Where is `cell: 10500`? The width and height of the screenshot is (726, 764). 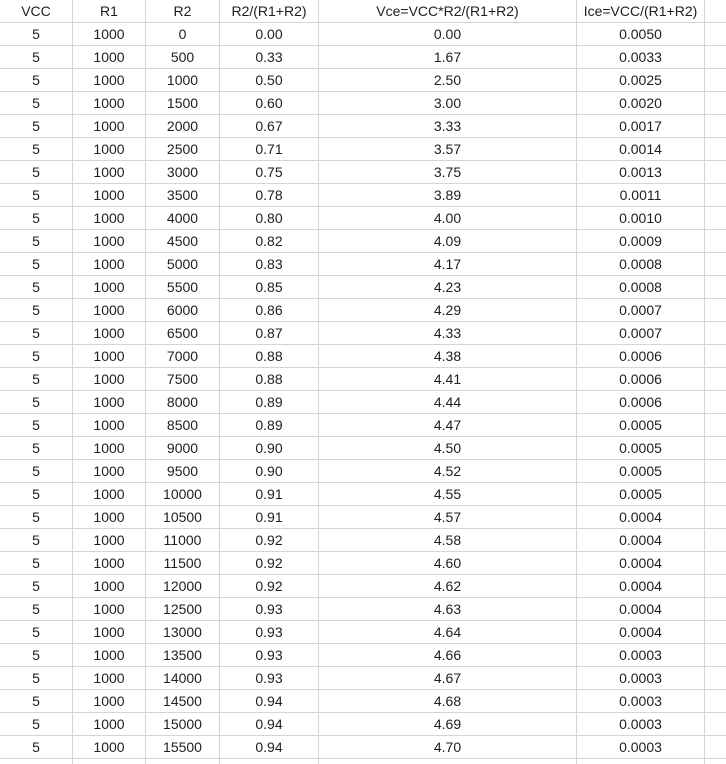
cell: 10500 is located at coordinates (183, 517).